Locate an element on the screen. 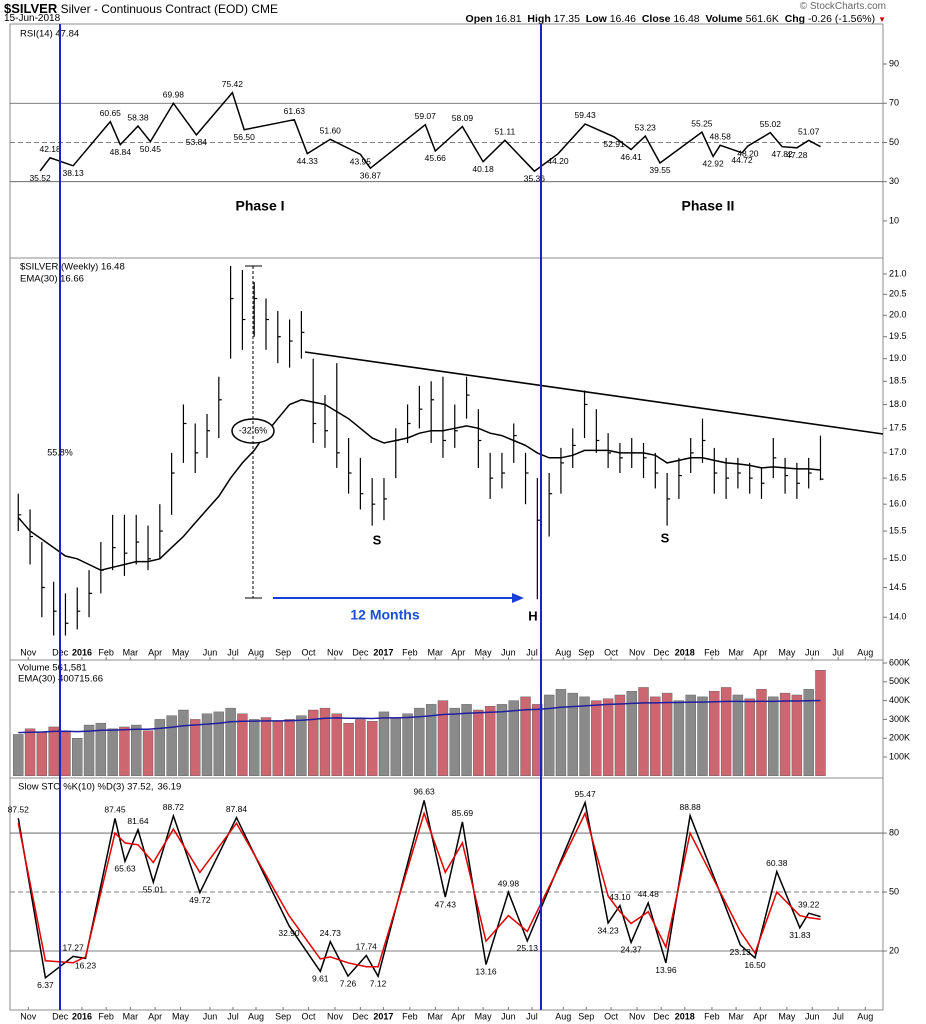 This screenshot has width=926, height=1024. y-tick-label: 20.5 is located at coordinates (898, 294).